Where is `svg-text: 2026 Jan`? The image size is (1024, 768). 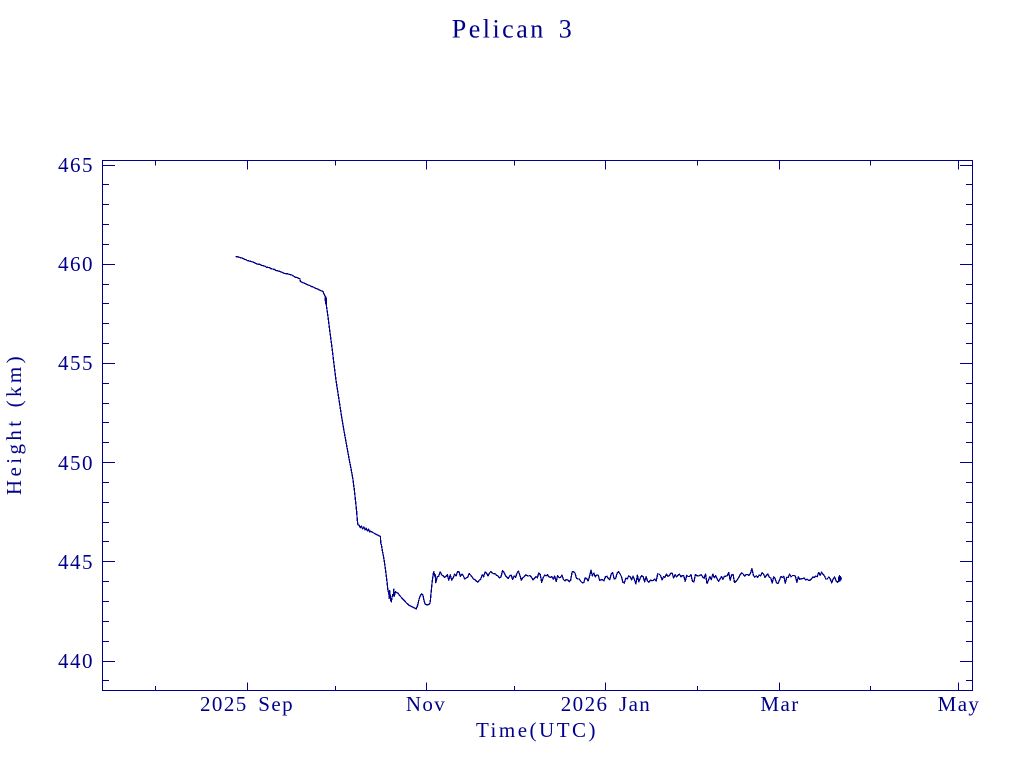 svg-text: 2026 Jan is located at coordinates (606, 704).